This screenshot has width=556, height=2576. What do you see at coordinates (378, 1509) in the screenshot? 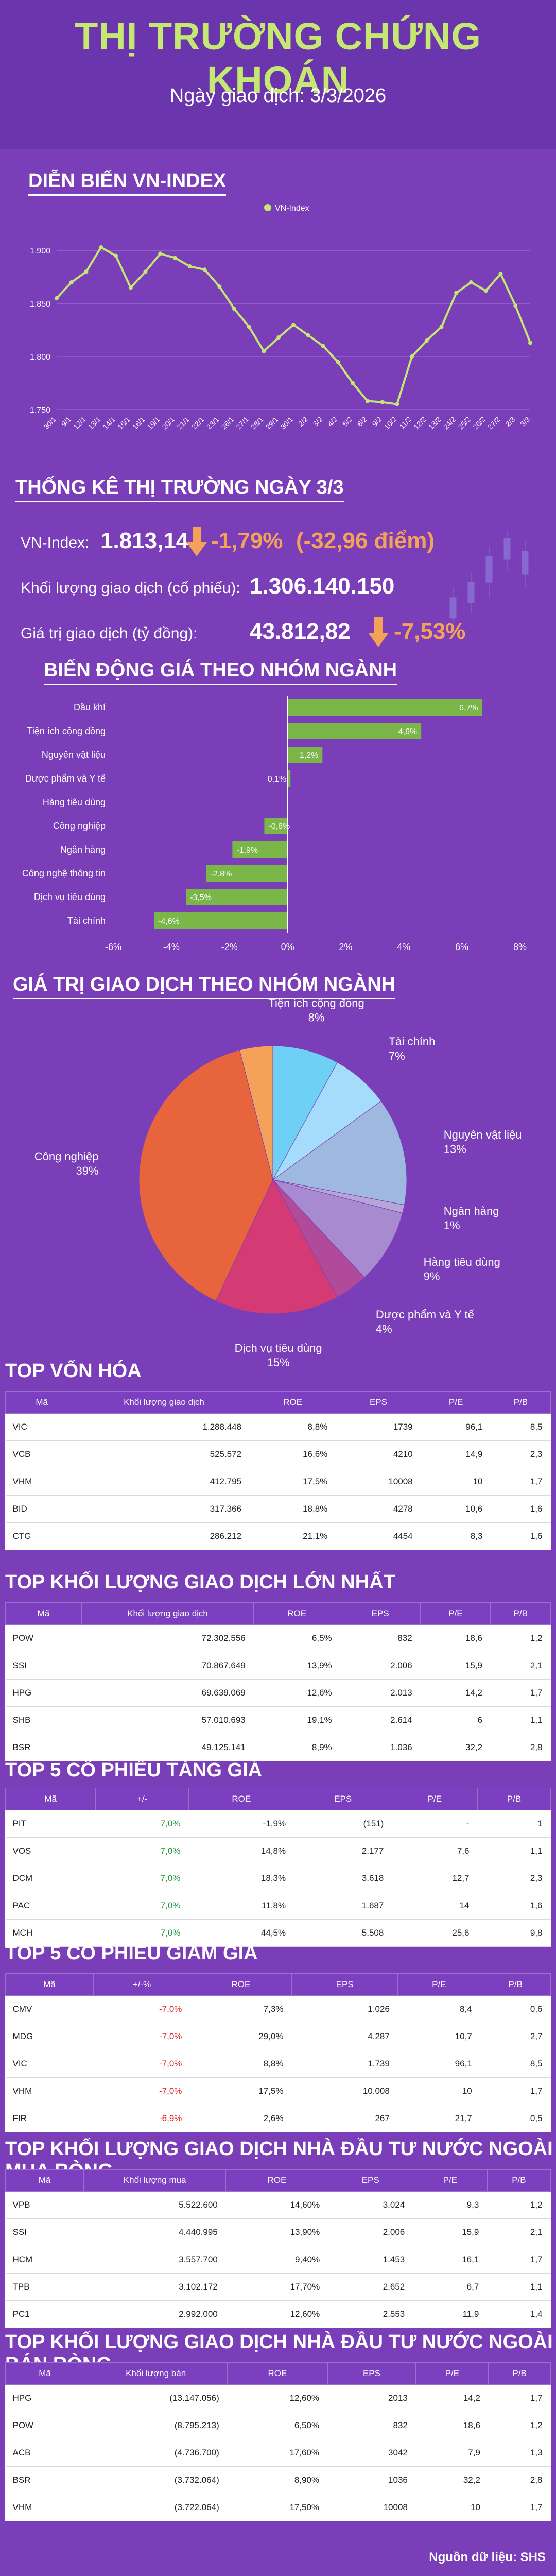
I see `table-cell: 4278` at bounding box center [378, 1509].